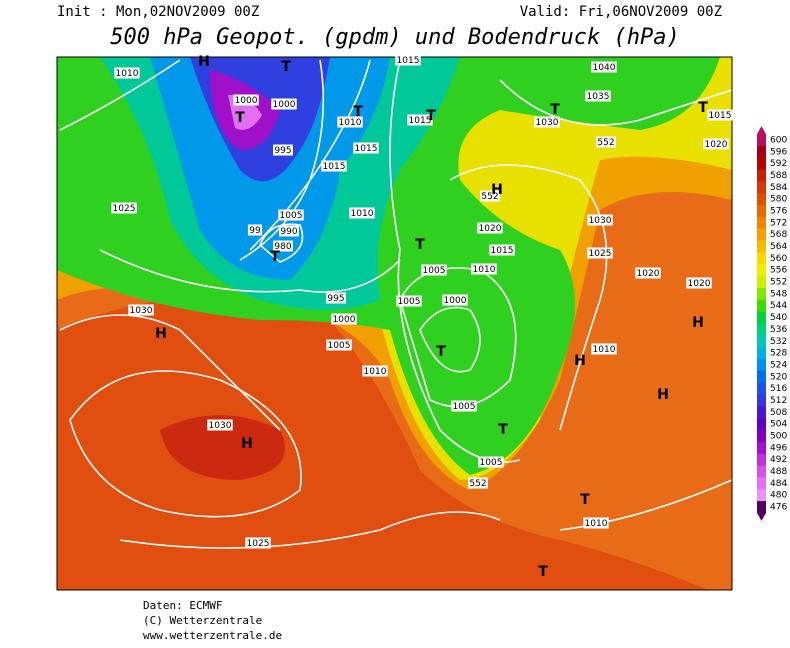 This screenshot has height=648, width=790. I want to click on legend-label: 580, so click(778, 200).